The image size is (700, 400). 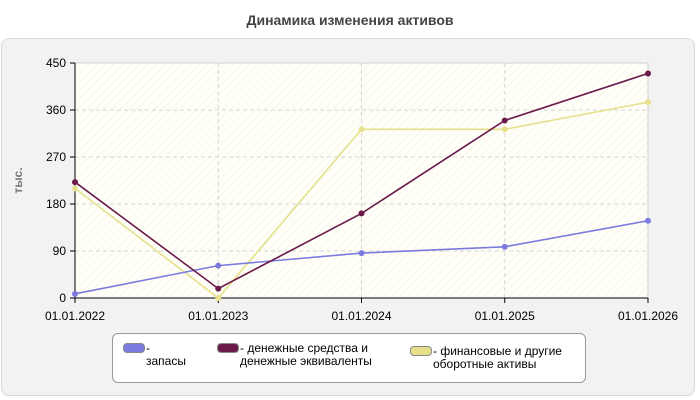 I want to click on y-axis-label: тыс., so click(x=18, y=180).